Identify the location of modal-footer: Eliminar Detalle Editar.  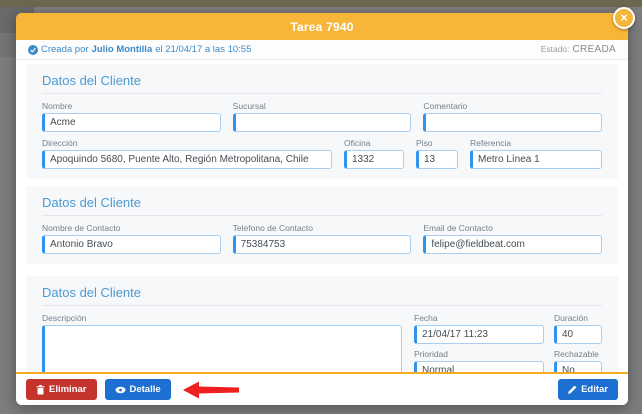
(322, 388).